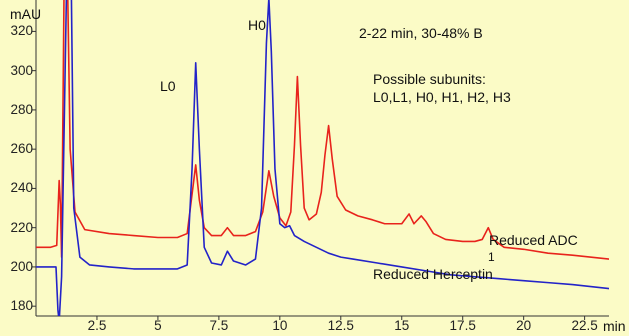 The image size is (629, 336). What do you see at coordinates (257, 25) in the screenshot?
I see `peak-label-h0: H0` at bounding box center [257, 25].